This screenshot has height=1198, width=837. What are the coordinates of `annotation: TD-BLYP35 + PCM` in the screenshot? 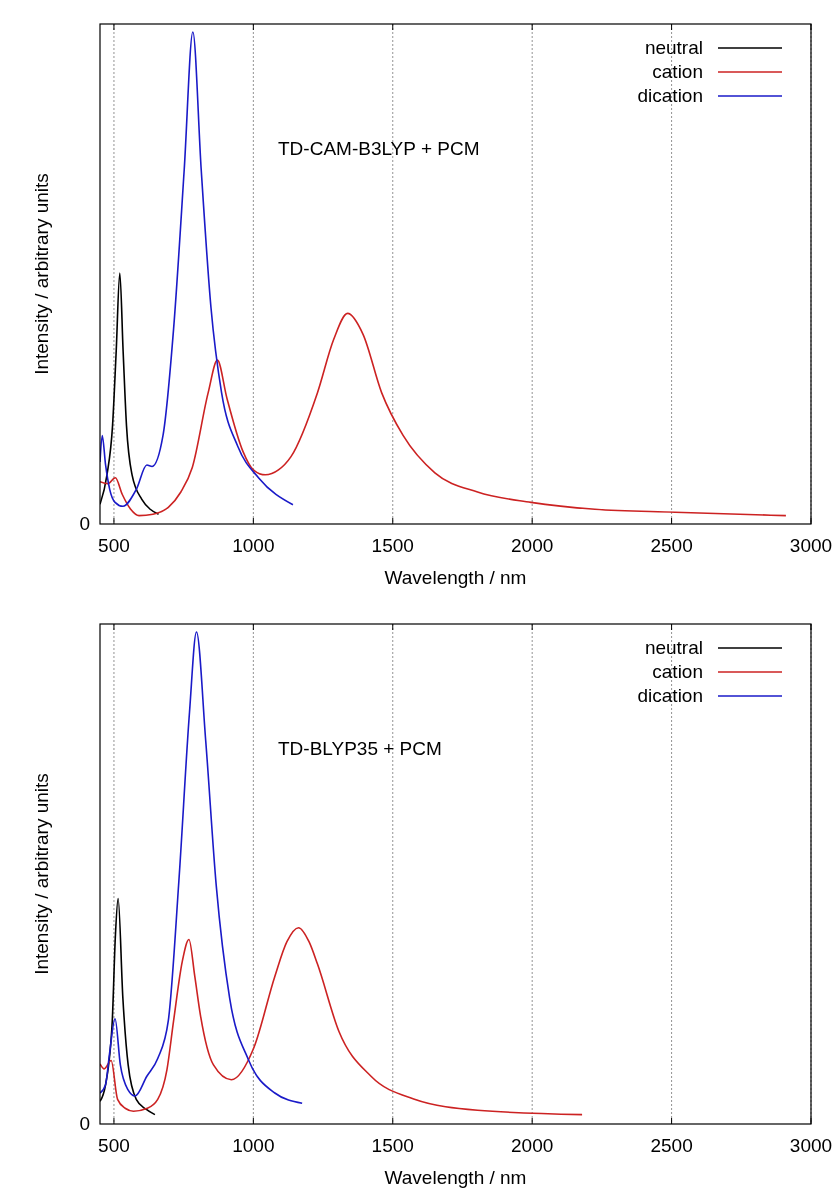 It's located at (360, 748).